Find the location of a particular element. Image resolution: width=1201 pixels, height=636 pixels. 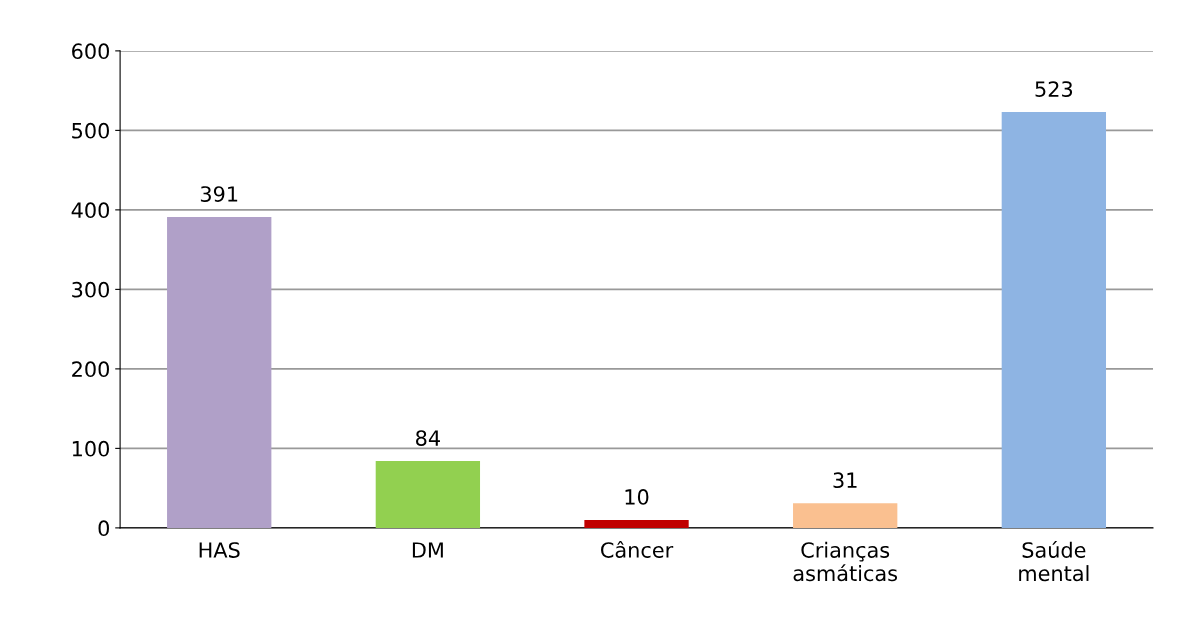

x-tick-label: Saúde mental is located at coordinates (1054, 561).